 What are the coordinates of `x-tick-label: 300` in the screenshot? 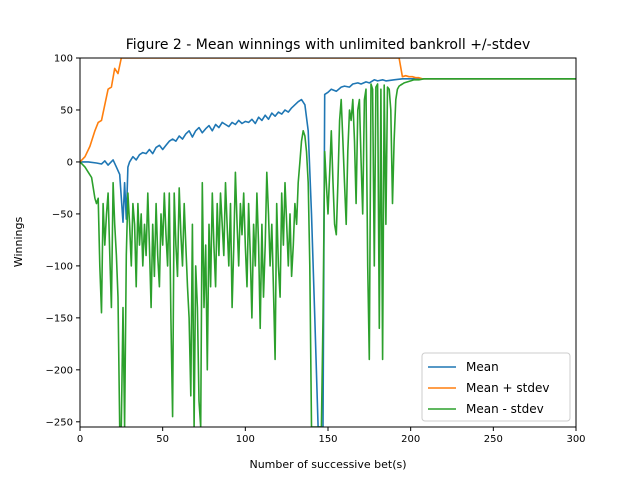 It's located at (575, 439).